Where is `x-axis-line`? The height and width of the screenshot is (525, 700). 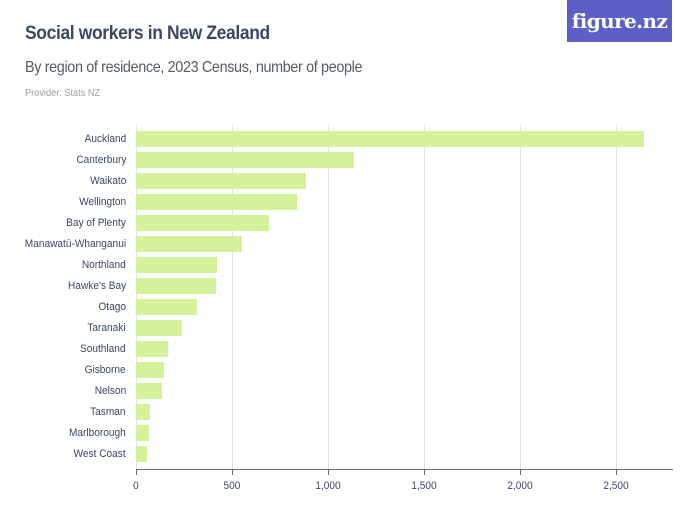 x-axis-line is located at coordinates (404, 469).